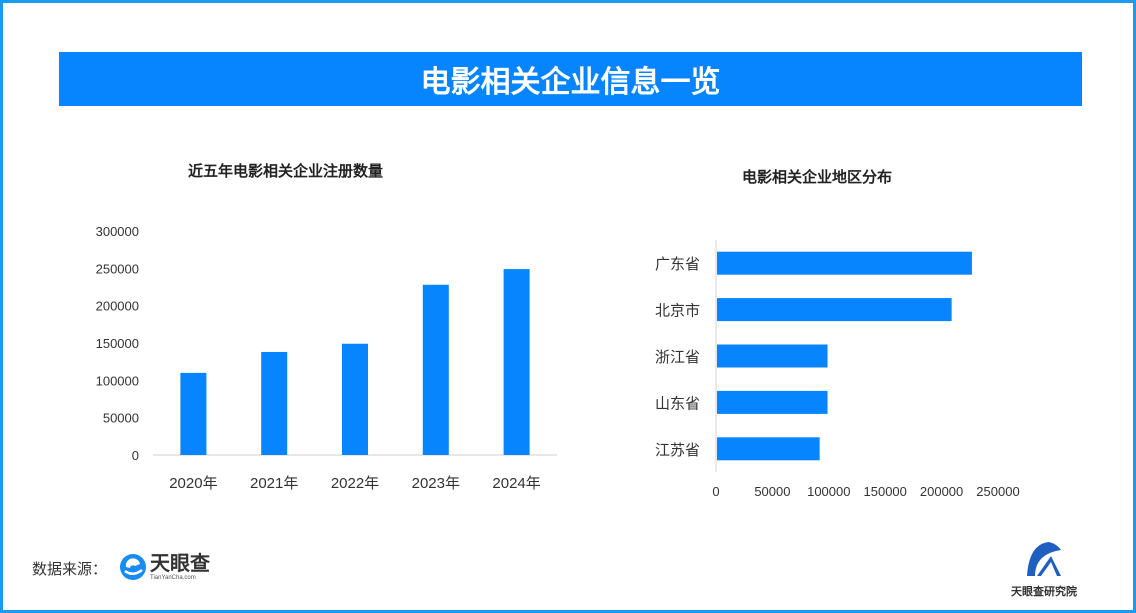 The height and width of the screenshot is (613, 1136). I want to click on tianyancha-logo: 天眼查 TianYanCha.com, so click(164, 567).